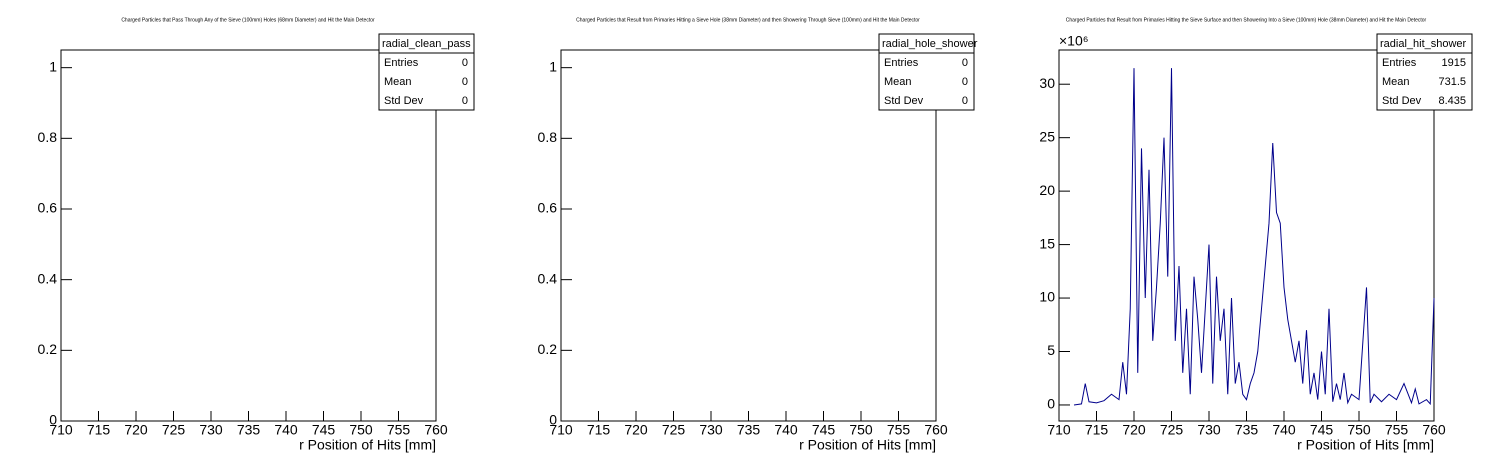  I want to click on stats-name: radial_hole_shower, so click(930, 44).